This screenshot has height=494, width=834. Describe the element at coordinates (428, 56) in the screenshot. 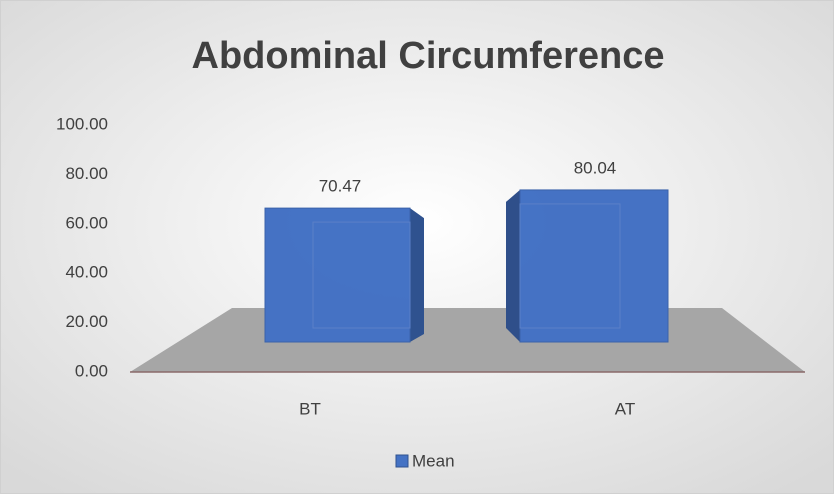

I see `chart-title: Abdominal Circumference` at that location.